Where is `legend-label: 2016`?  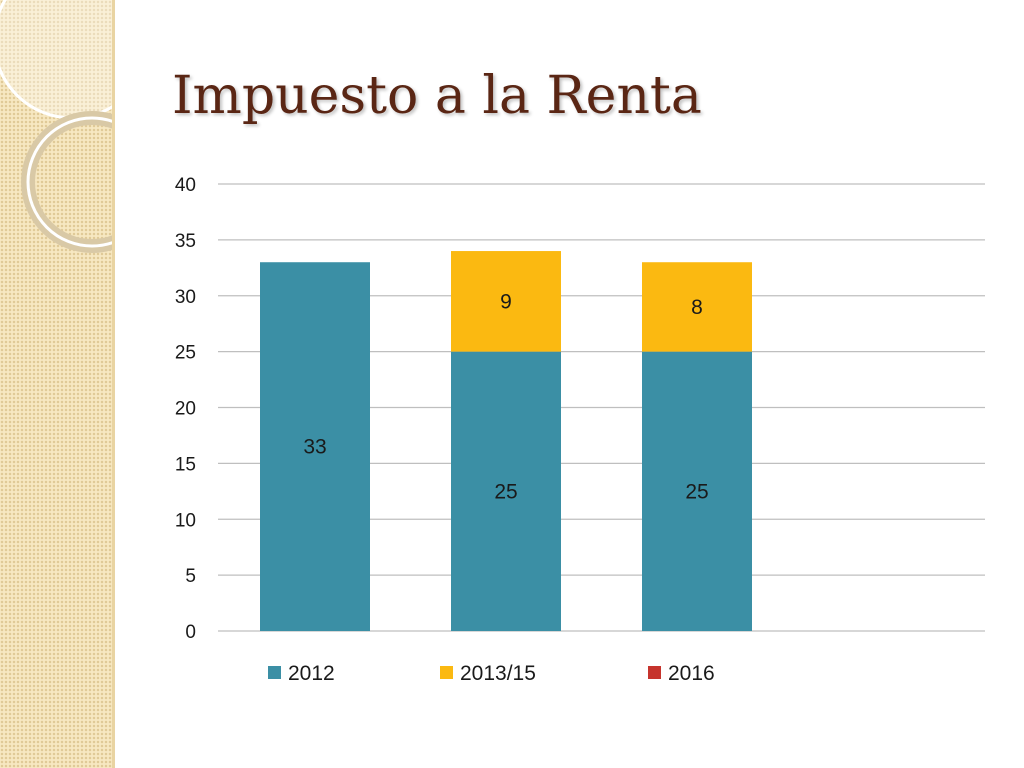 legend-label: 2016 is located at coordinates (691, 673).